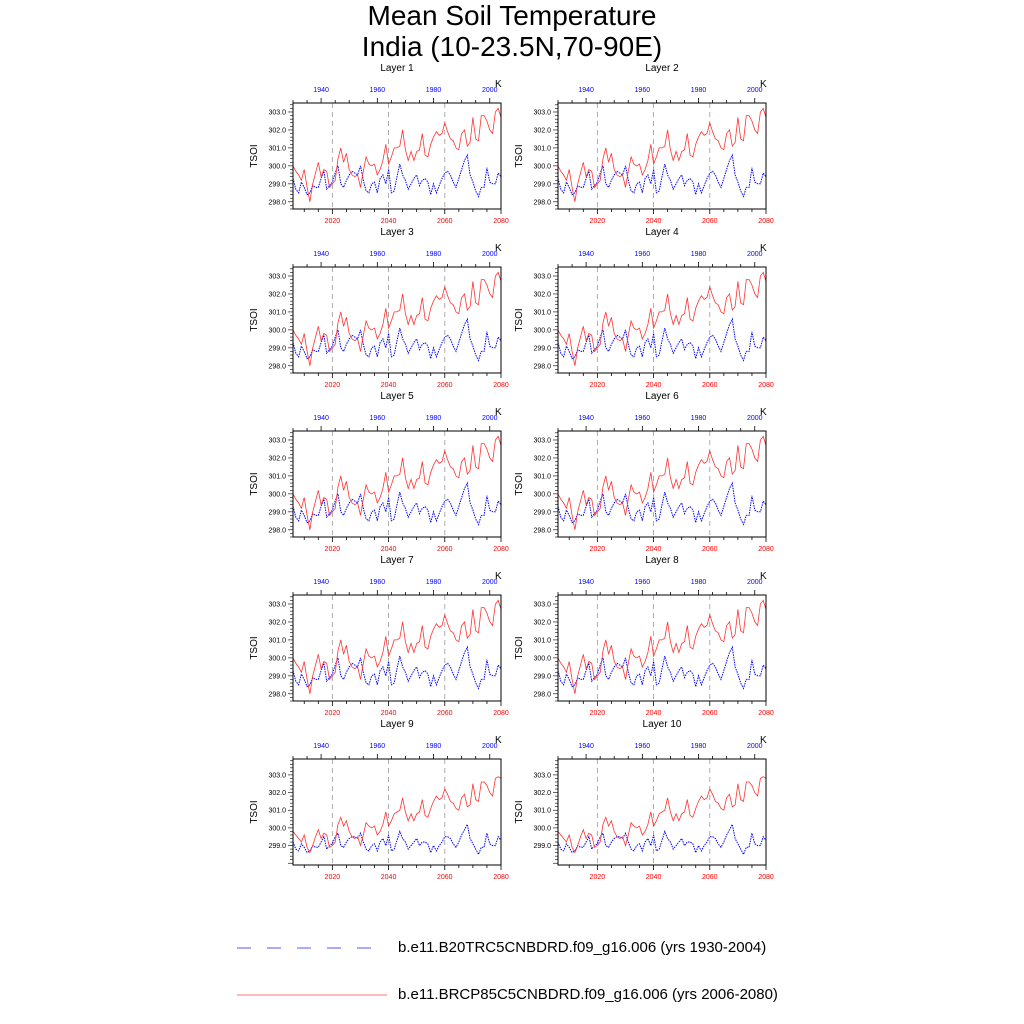 Image resolution: width=1024 pixels, height=1024 pixels. I want to click on panel-title: Layer 2, so click(662, 68).